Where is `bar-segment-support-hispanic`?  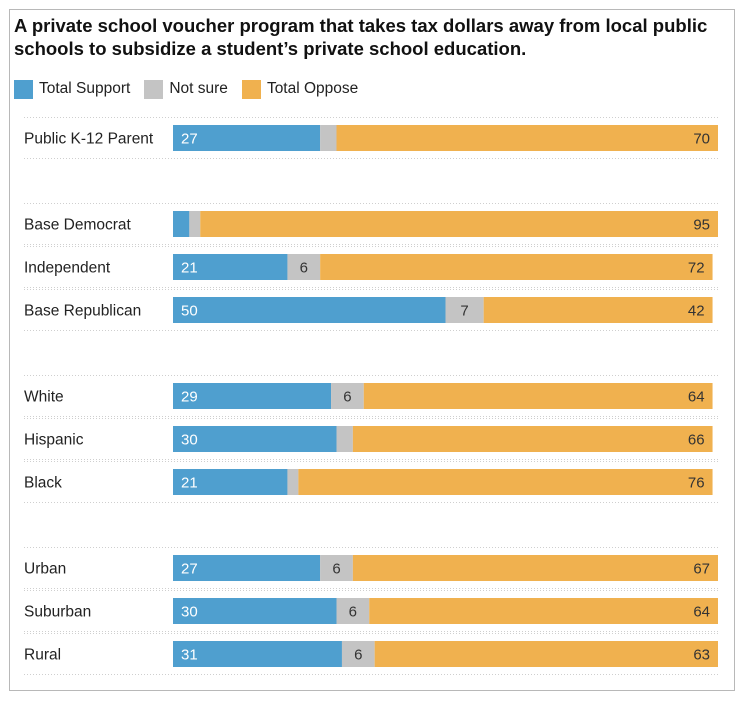
bar-segment-support-hispanic is located at coordinates (255, 439).